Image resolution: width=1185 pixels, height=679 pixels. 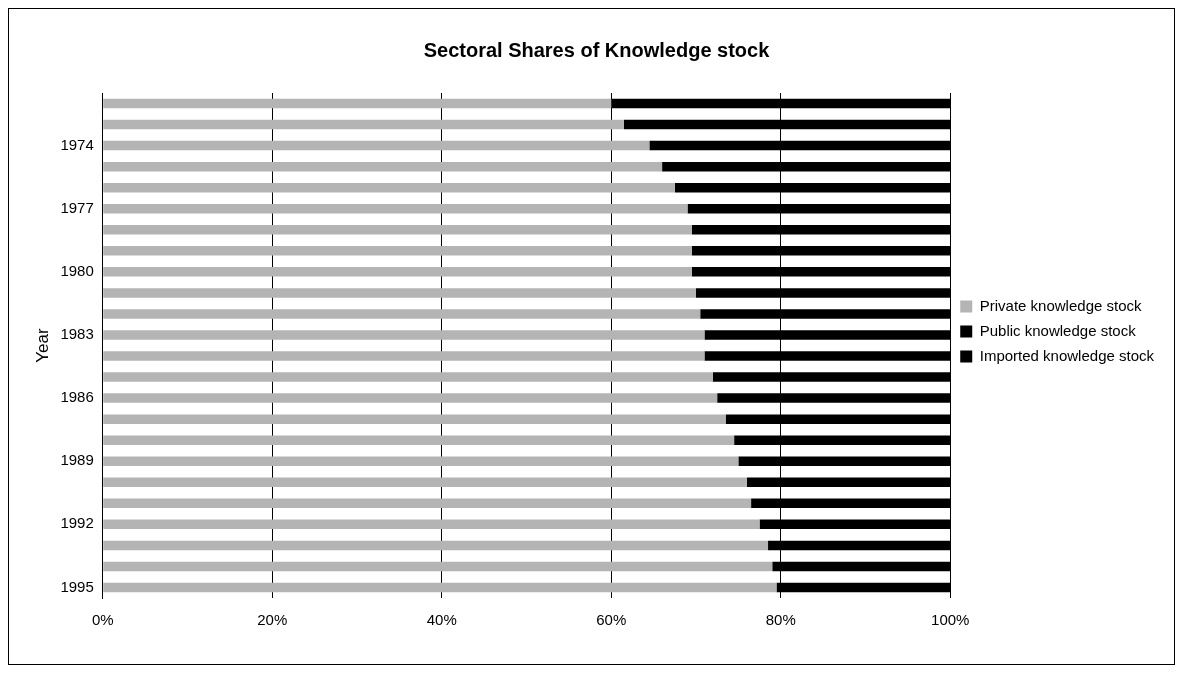 I want to click on x-tick-label: 40%, so click(x=441, y=620).